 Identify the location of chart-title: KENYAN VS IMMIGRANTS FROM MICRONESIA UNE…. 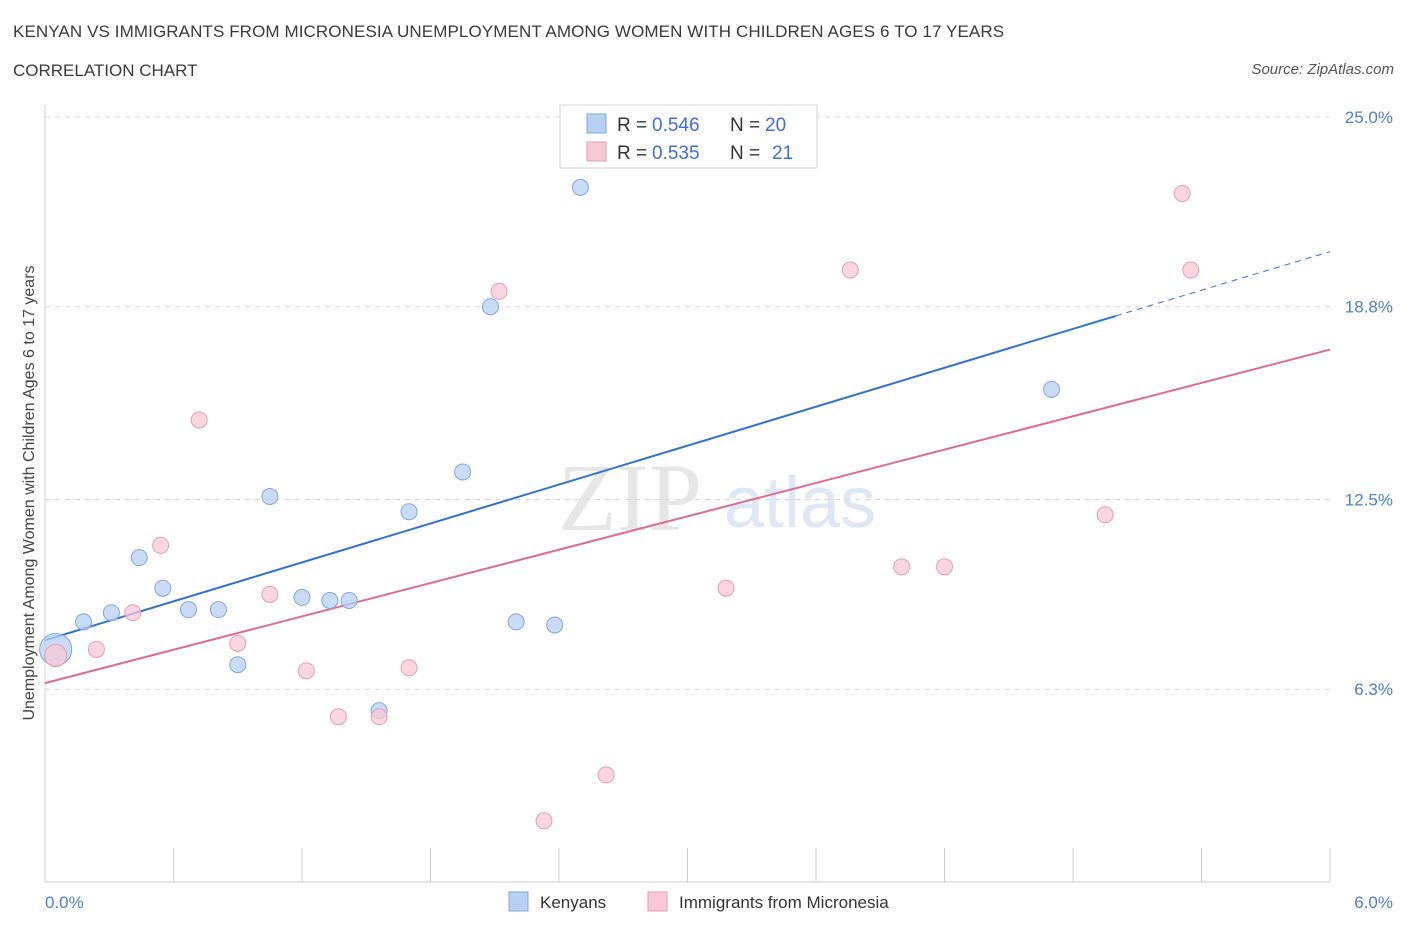
(509, 31).